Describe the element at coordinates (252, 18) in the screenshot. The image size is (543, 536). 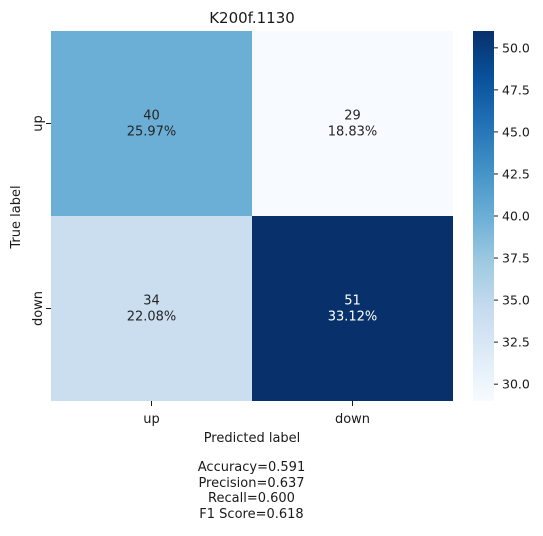
I see `chart-title: K200f.1130` at that location.